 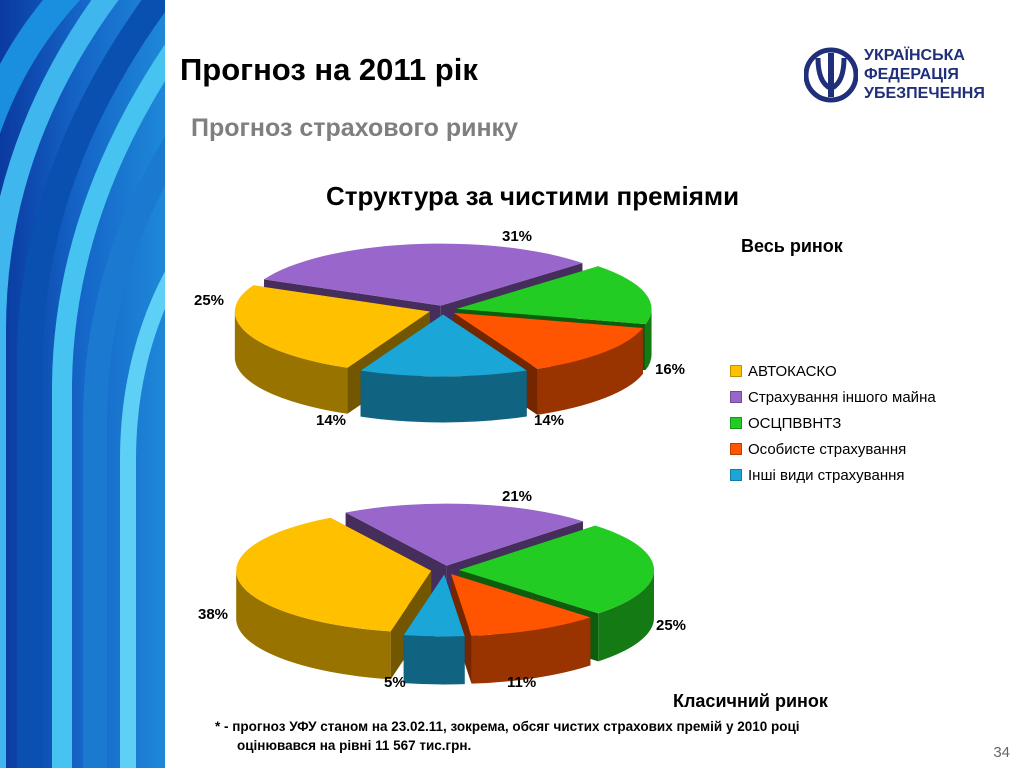 I want to click on legend-label: АВТОКАСКО, so click(x=792, y=371).